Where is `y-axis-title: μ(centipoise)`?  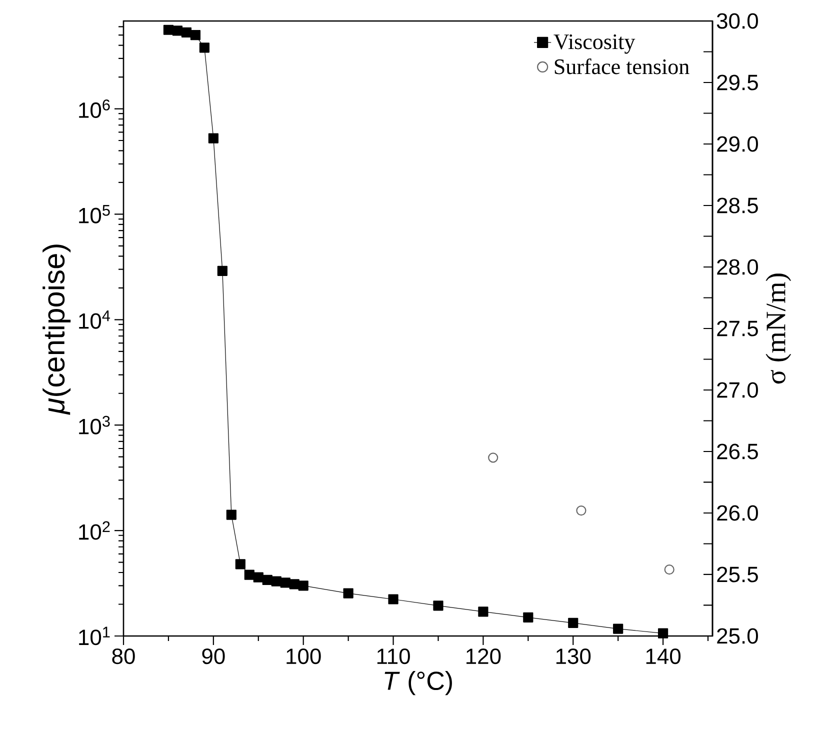
y-axis-title: μ(centipoise) is located at coordinates (56, 329).